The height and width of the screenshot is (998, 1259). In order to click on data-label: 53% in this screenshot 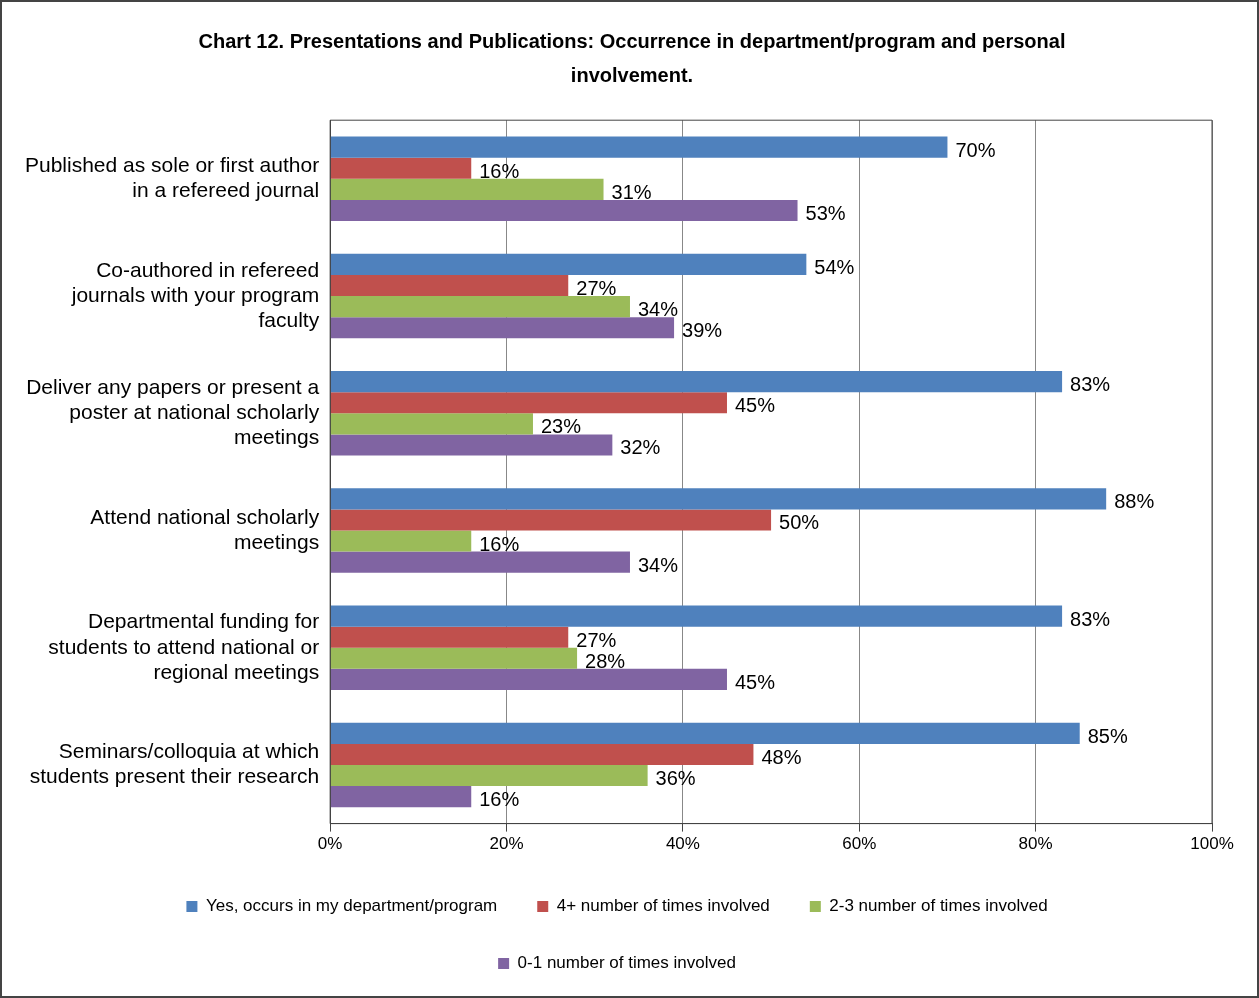, I will do `click(825, 212)`.